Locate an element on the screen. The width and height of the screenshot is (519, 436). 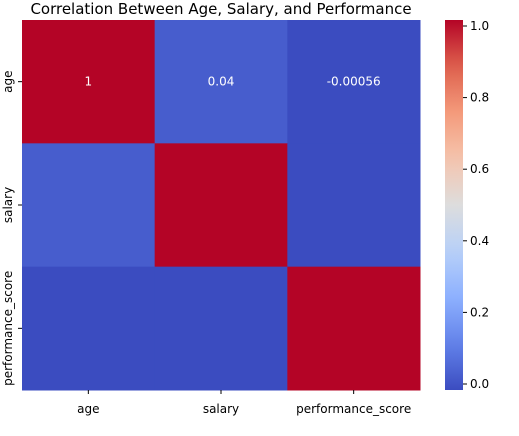
heatmap-cell-performance_score-age is located at coordinates (89, 328).